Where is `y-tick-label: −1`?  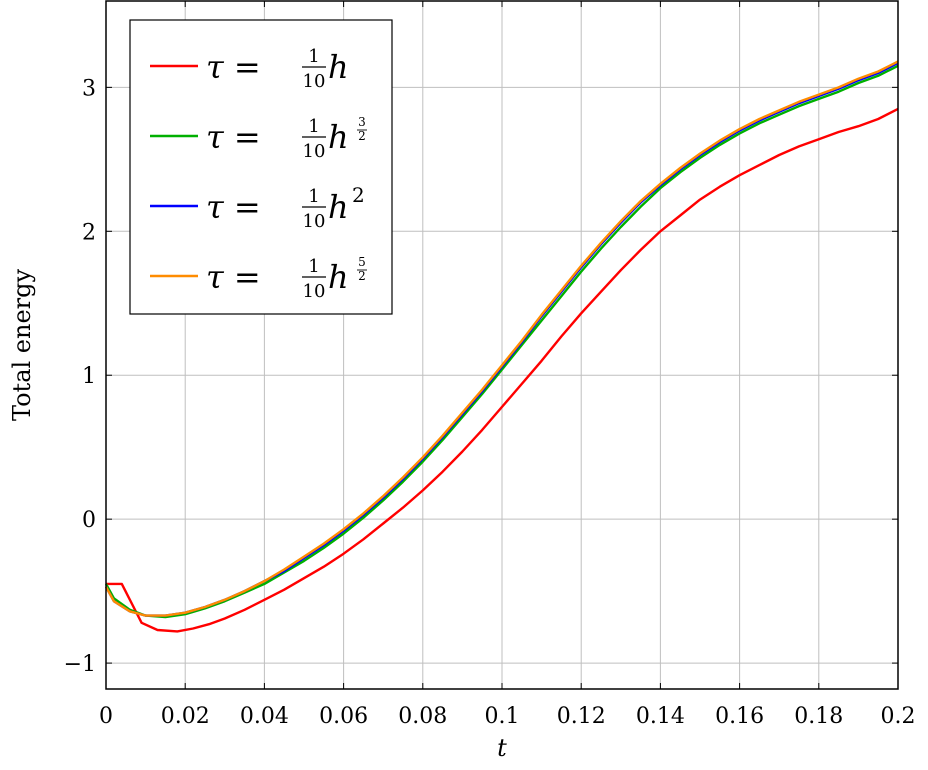 y-tick-label: −1 is located at coordinates (80, 664).